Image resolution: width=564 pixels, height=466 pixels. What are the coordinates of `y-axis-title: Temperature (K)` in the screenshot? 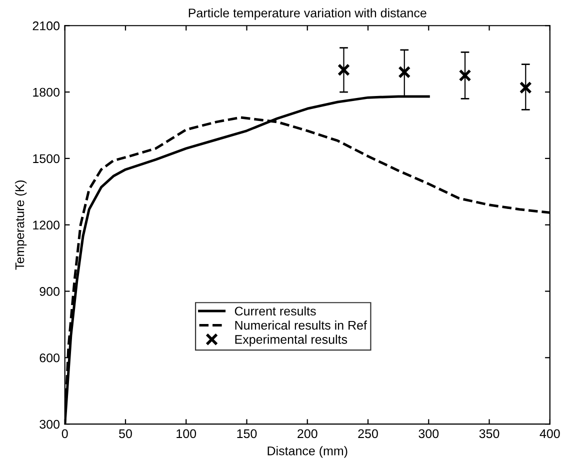 It's located at (20, 225).